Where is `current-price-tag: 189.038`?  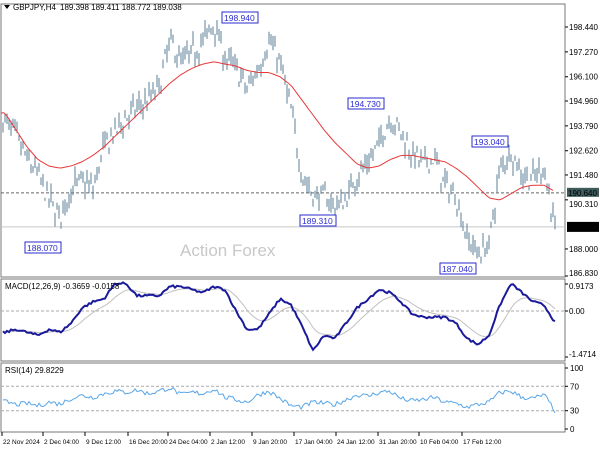 current-price-tag: 189.038 is located at coordinates (583, 226).